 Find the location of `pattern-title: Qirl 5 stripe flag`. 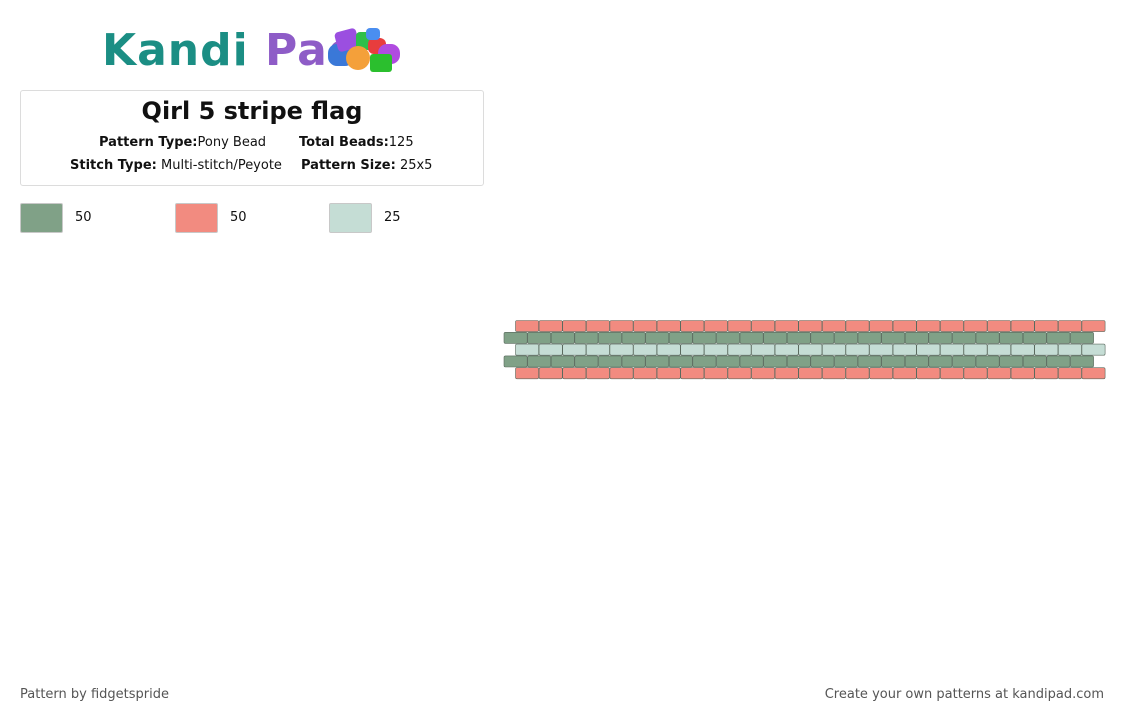

pattern-title: Qirl 5 stripe flag is located at coordinates (252, 111).